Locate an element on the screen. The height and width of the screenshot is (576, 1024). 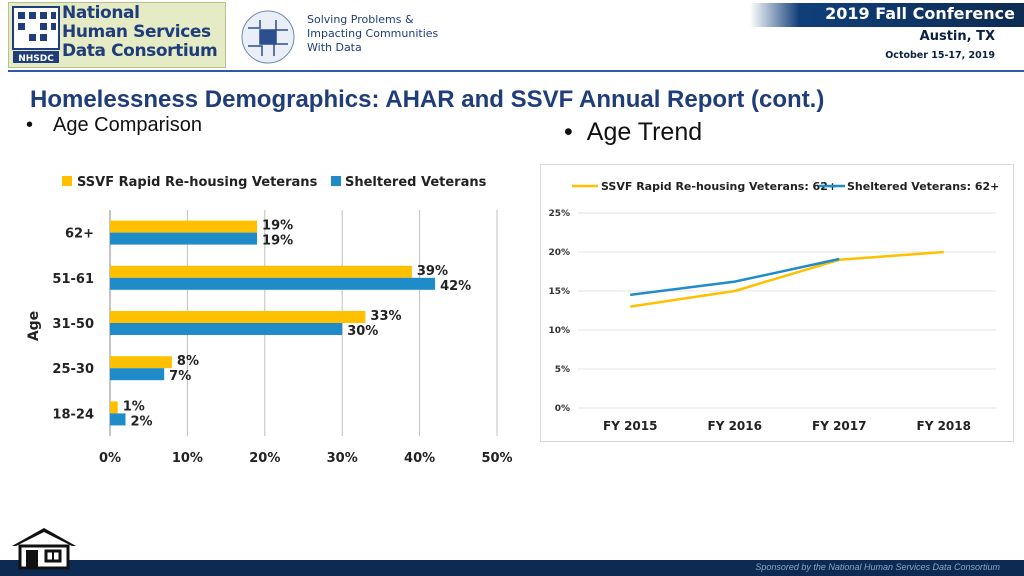
legend-label-sheltered: Sheltered Veterans is located at coordinates (416, 182).